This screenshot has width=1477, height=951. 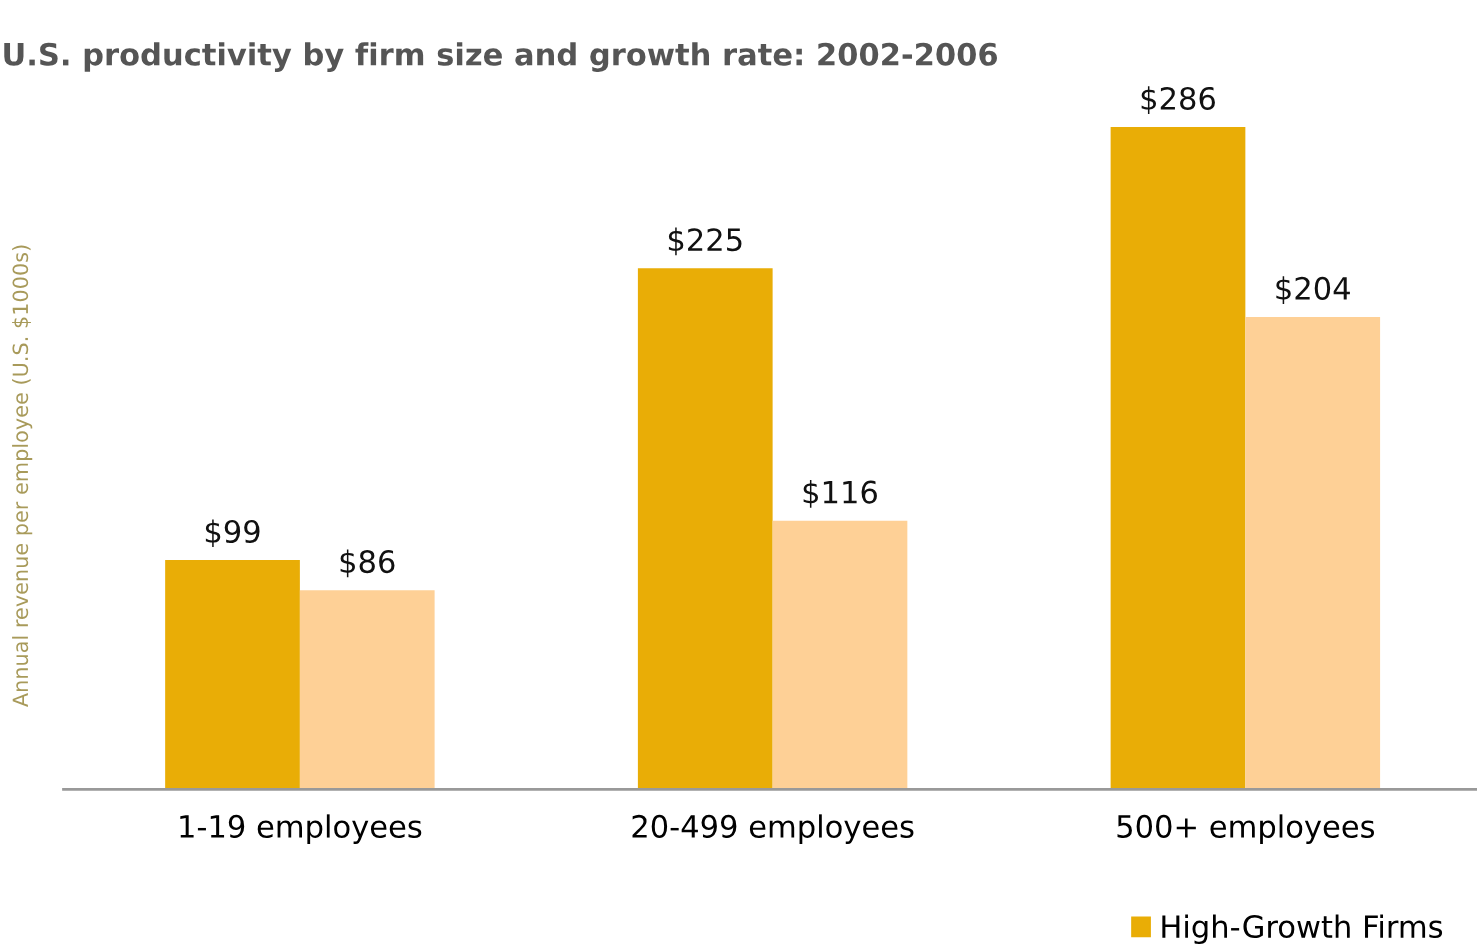 I want to click on data-label: $99, so click(x=232, y=533).